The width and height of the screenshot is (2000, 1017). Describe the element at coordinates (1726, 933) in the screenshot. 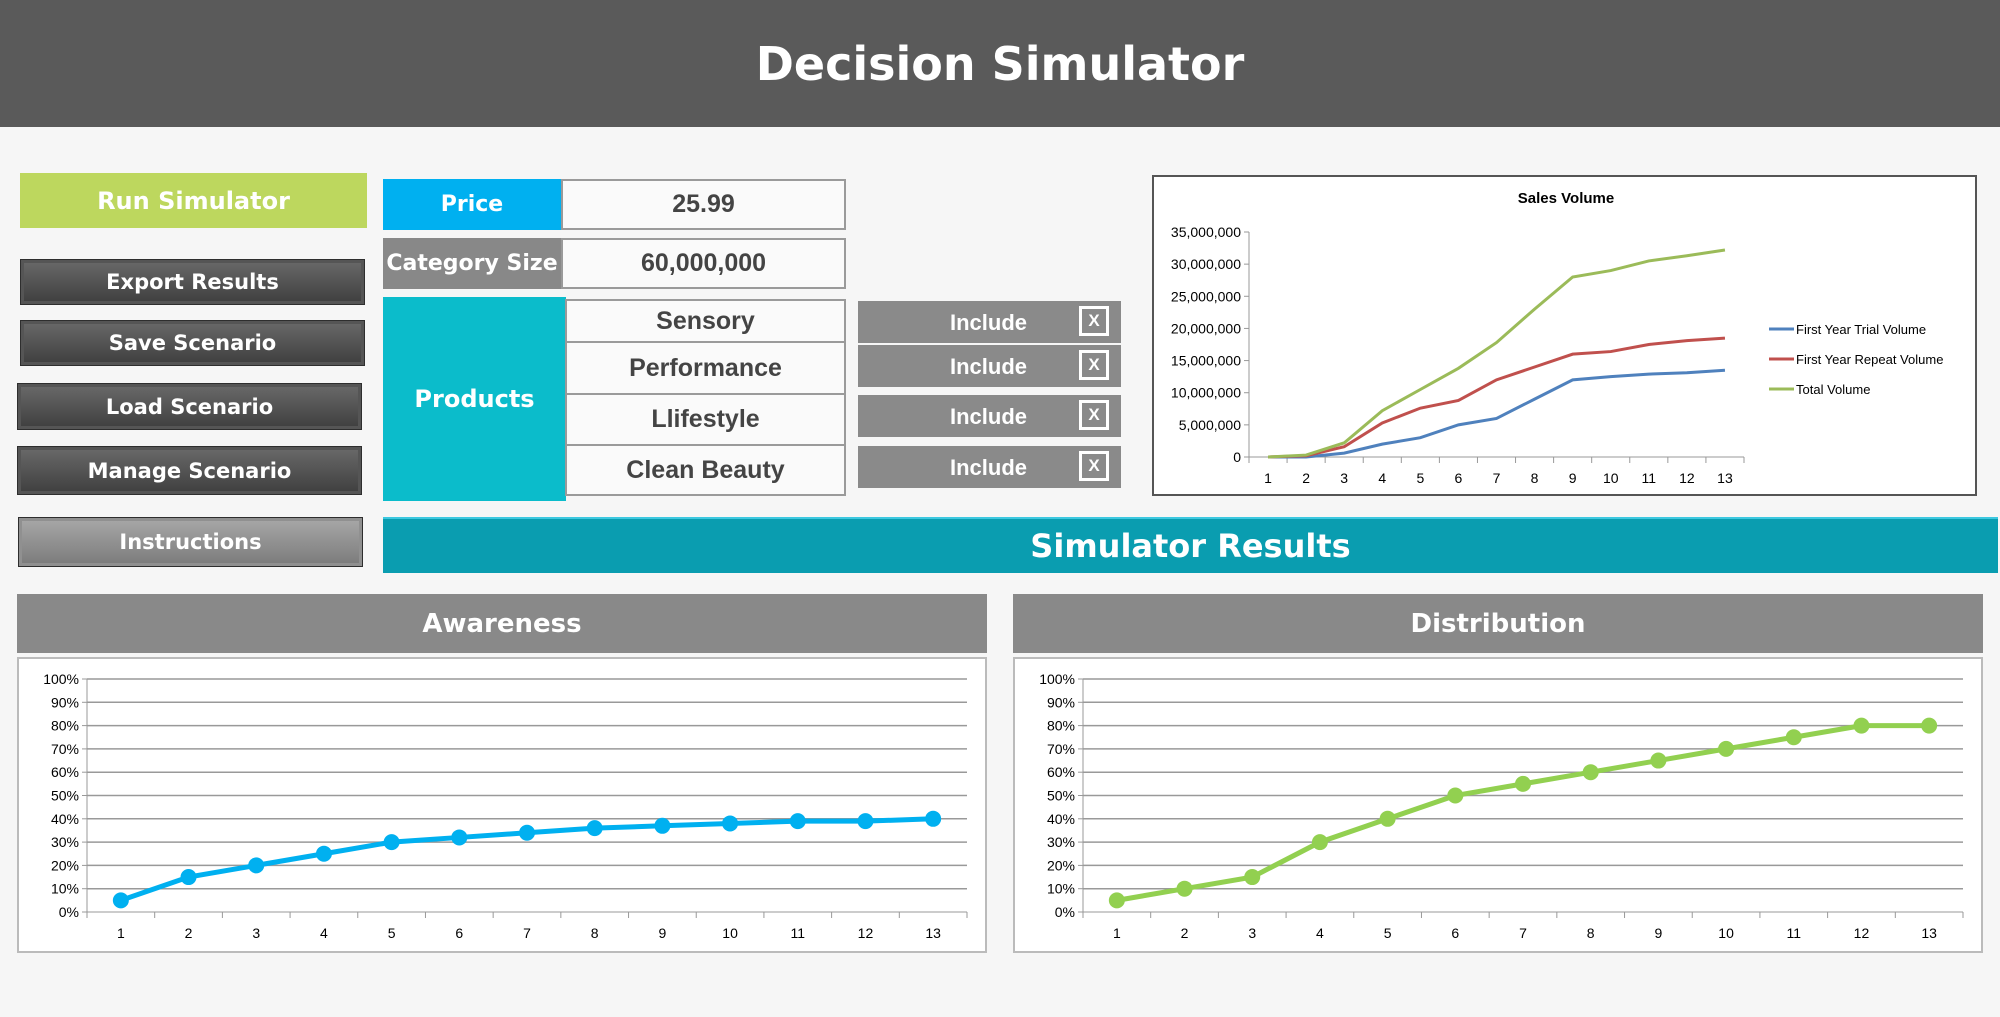

I see `x-tick-label: 10` at that location.